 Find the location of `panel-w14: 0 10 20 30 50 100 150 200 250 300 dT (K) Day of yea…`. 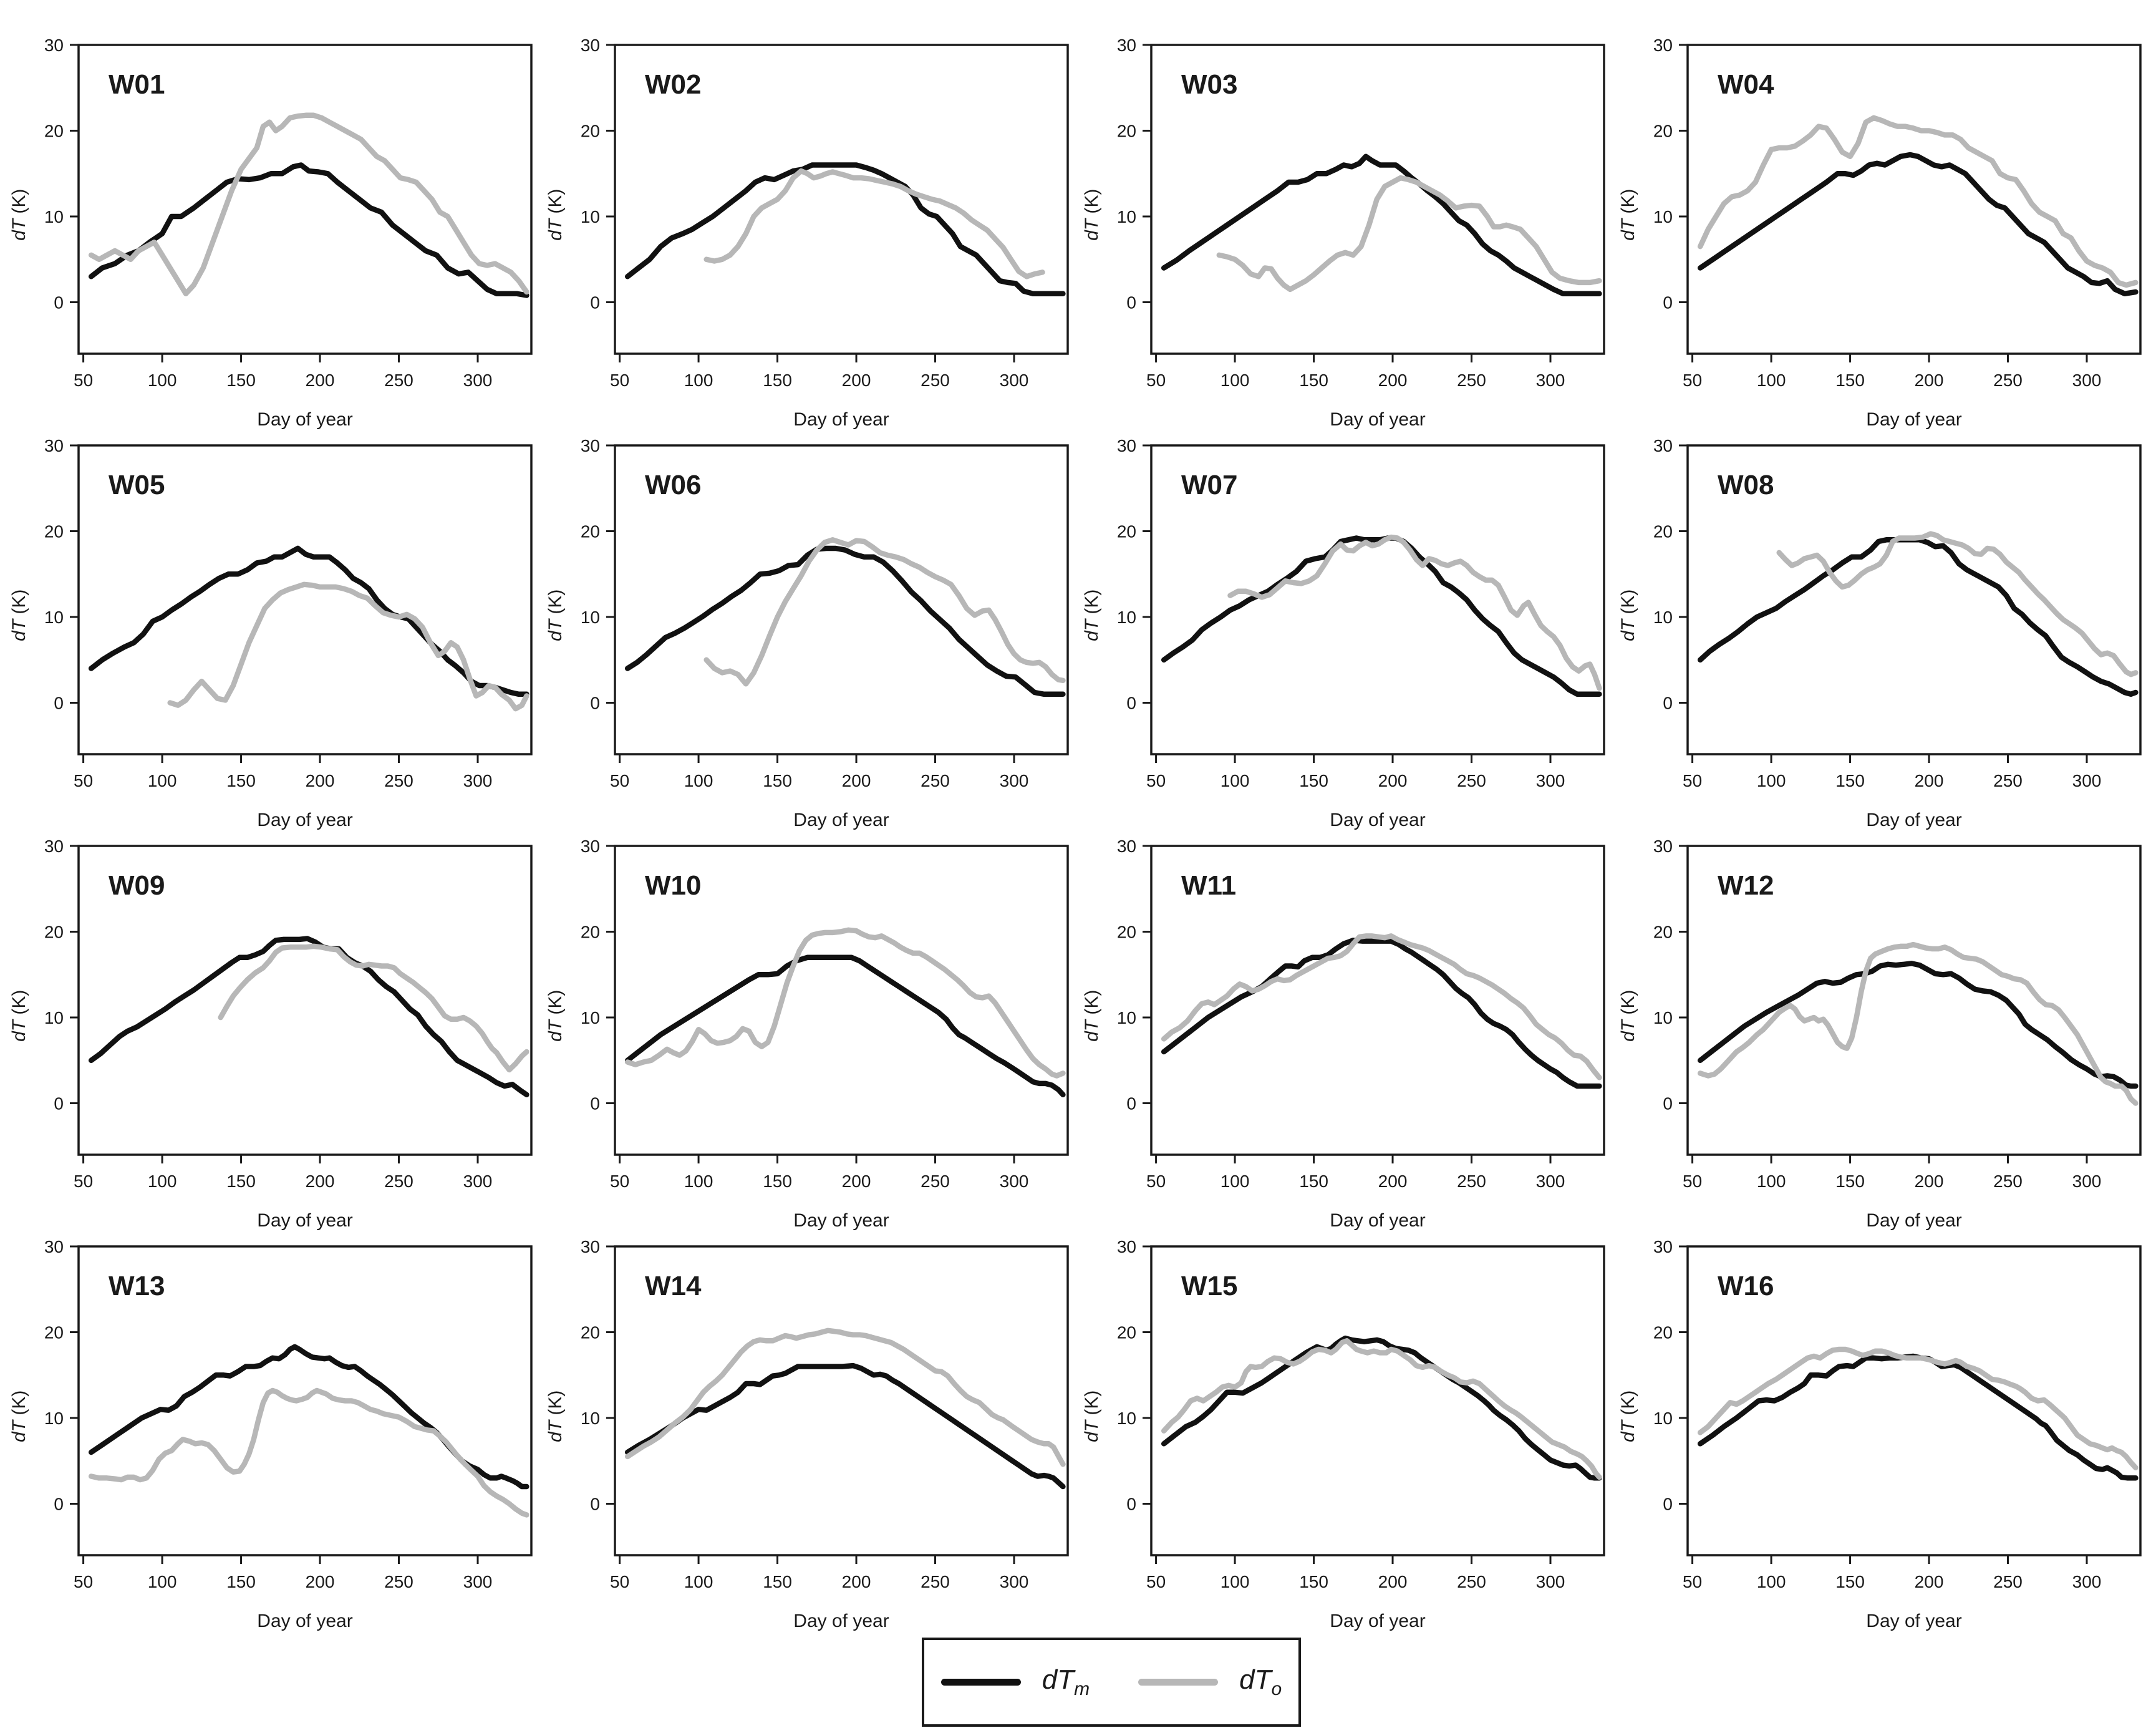

panel-w14: 0 10 20 30 50 100 150 200 250 300 dT (K) Day of yea… is located at coordinates (807, 1434).